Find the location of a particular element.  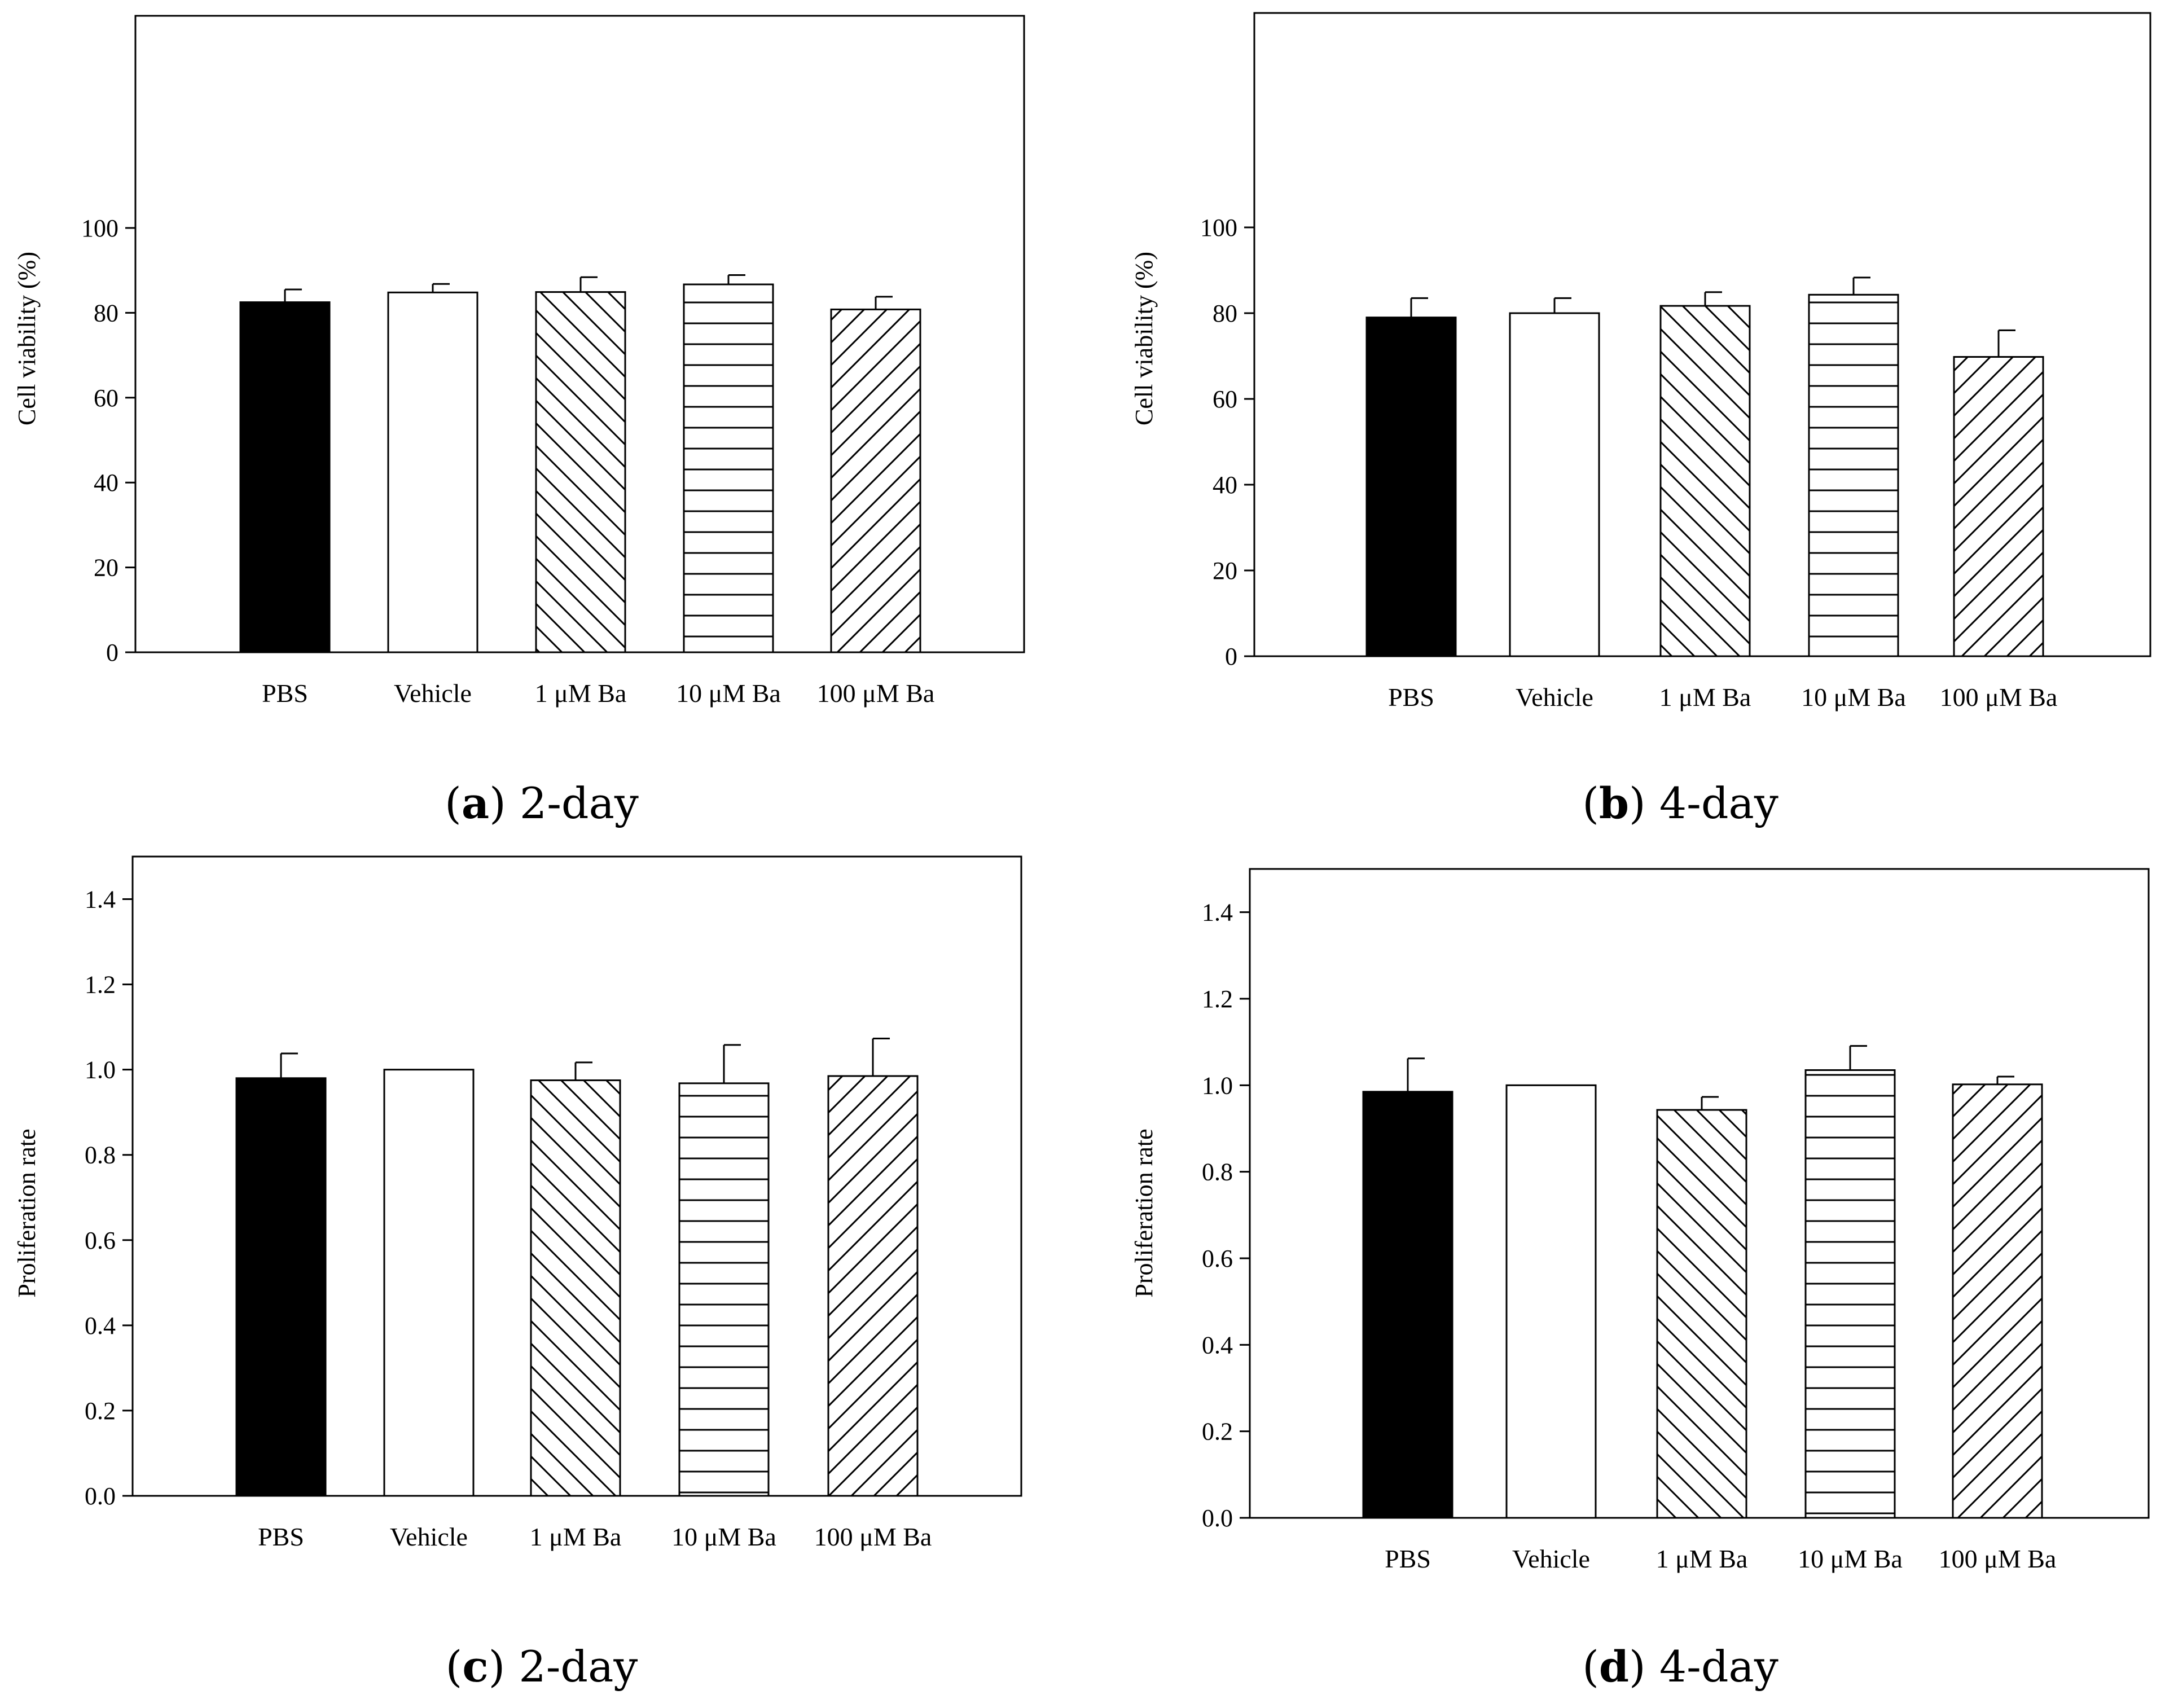

panel-caption: (b) 4-day is located at coordinates (1680, 803).